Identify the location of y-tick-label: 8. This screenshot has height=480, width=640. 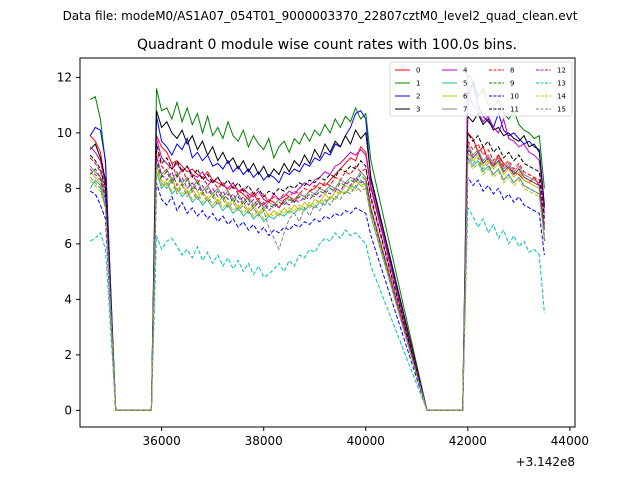
(68, 188).